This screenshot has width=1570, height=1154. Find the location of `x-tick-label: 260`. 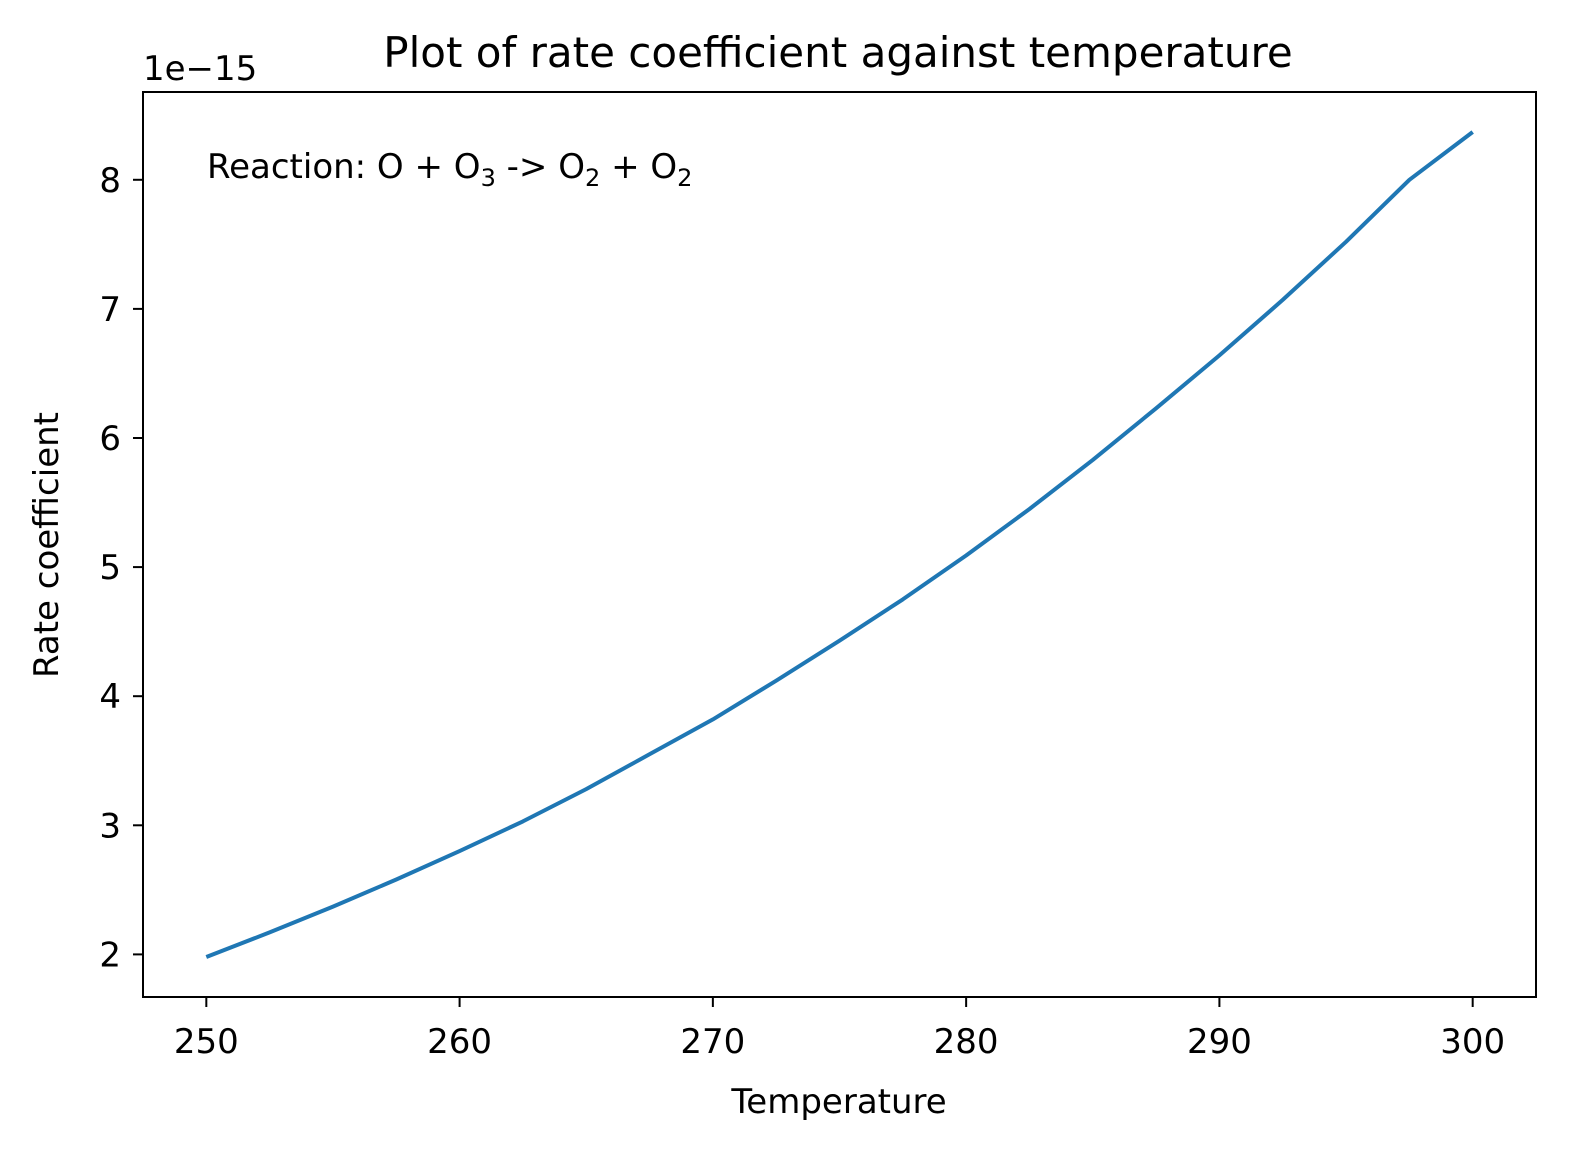

x-tick-label: 260 is located at coordinates (459, 1042).